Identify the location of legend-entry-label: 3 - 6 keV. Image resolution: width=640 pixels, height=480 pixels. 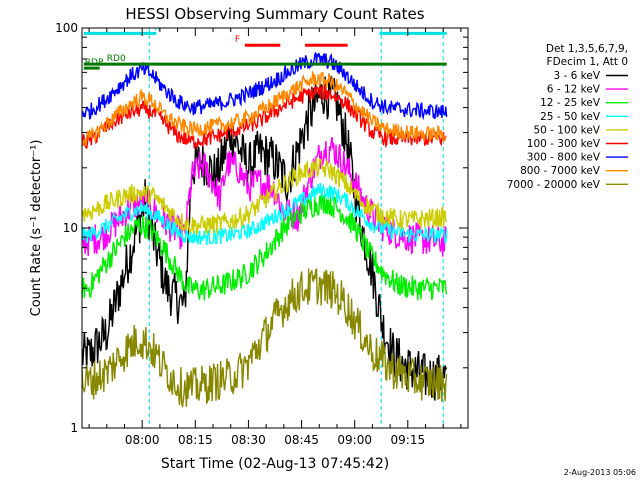
(576, 76).